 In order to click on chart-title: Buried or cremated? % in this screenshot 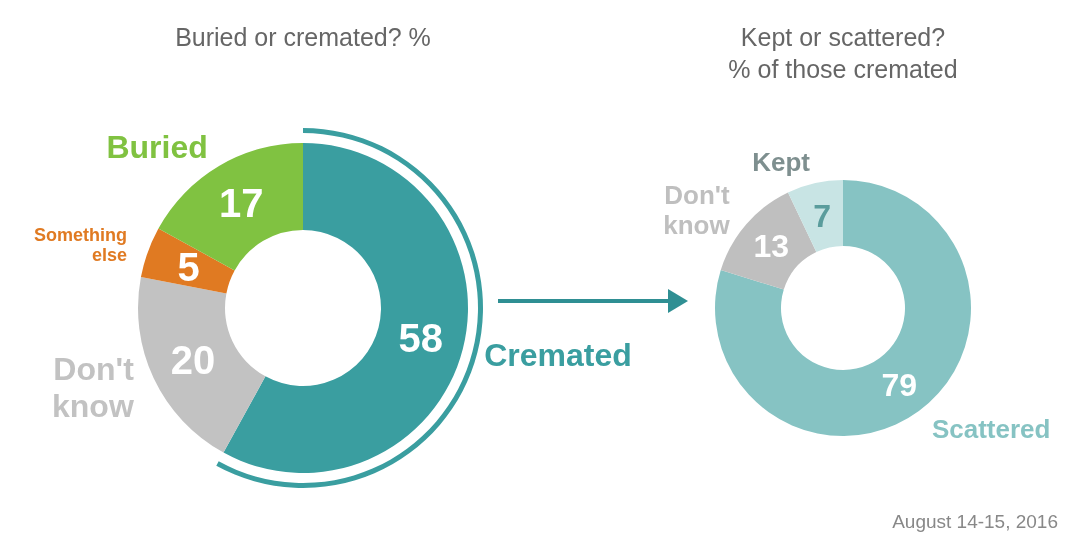, I will do `click(303, 37)`.